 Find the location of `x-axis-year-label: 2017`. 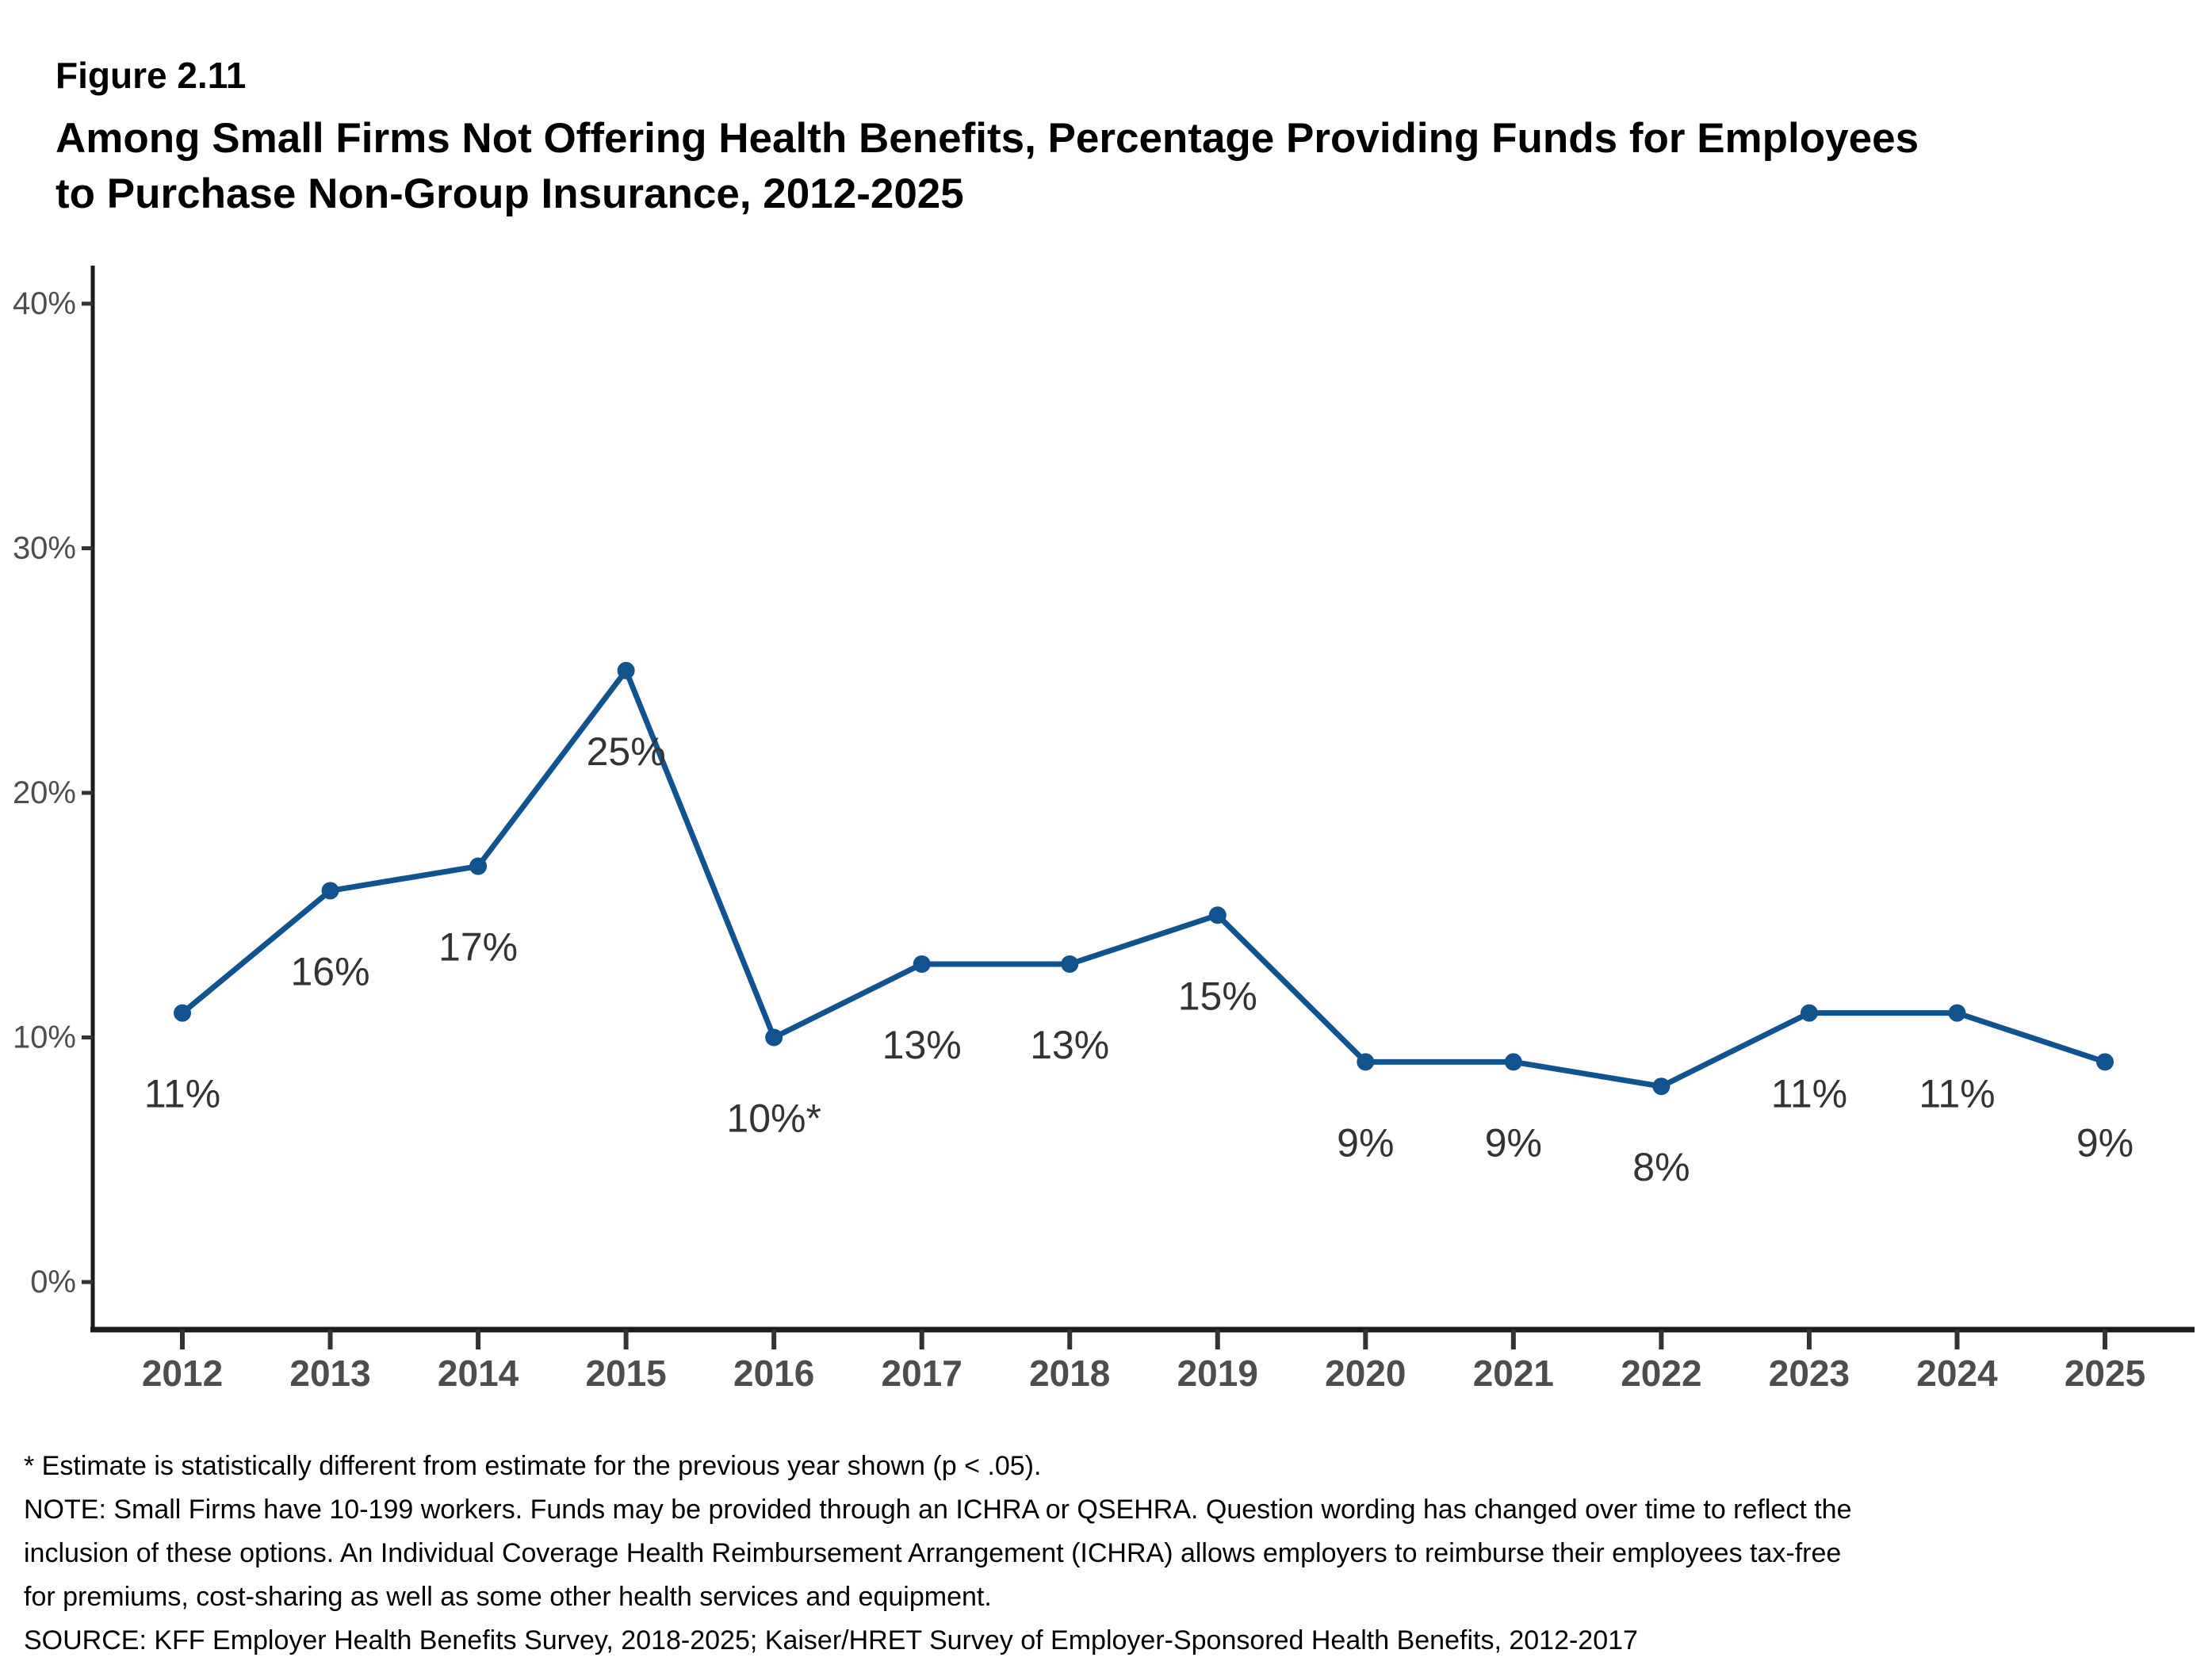

x-axis-year-label: 2017 is located at coordinates (922, 1373).